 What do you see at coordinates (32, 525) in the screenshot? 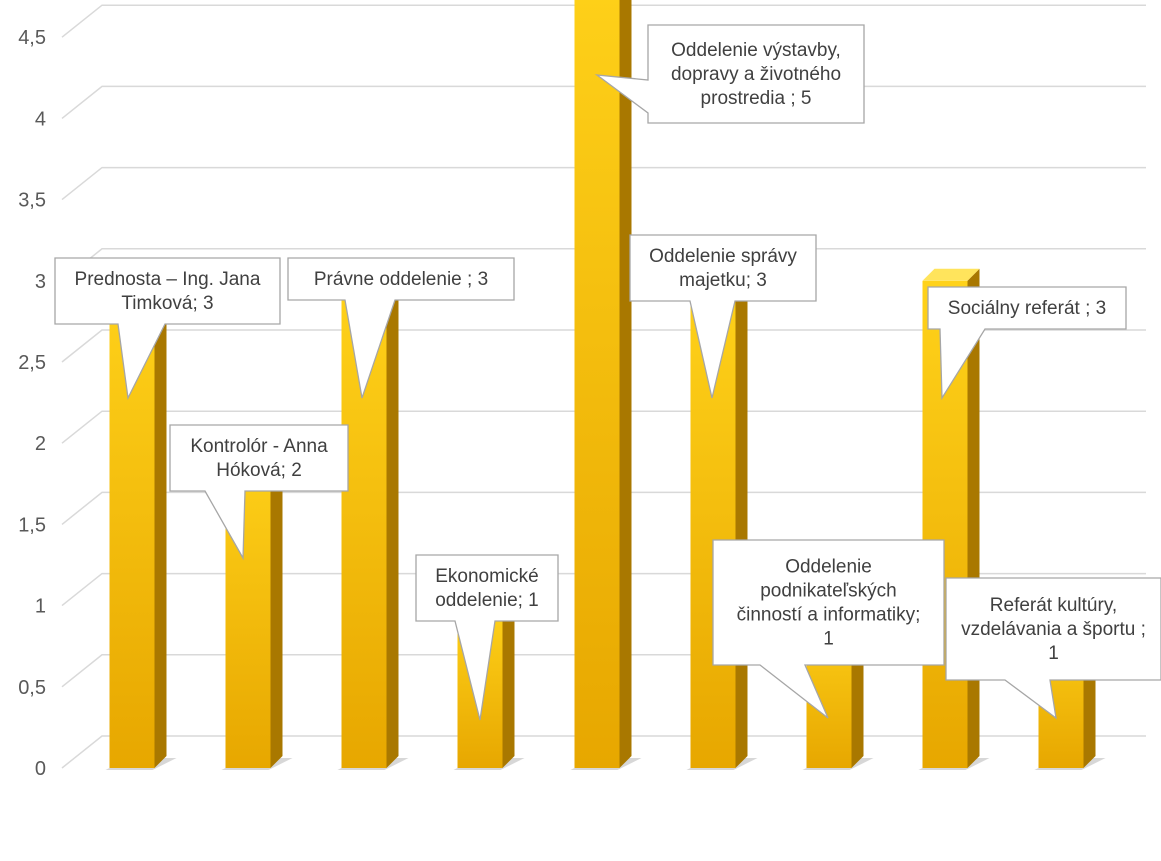
I see `y-tick-label: 1,5` at bounding box center [32, 525].